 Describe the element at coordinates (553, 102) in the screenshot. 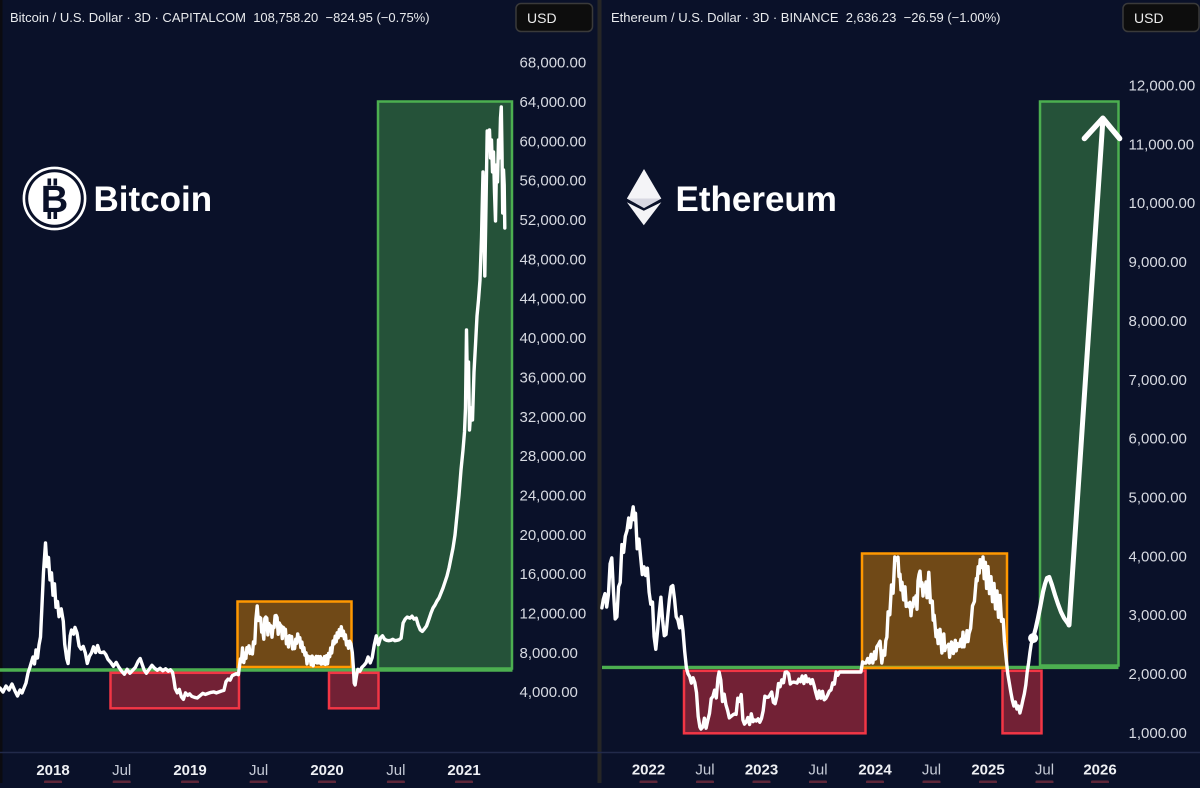

I see `svg-text: 64,000.00` at that location.